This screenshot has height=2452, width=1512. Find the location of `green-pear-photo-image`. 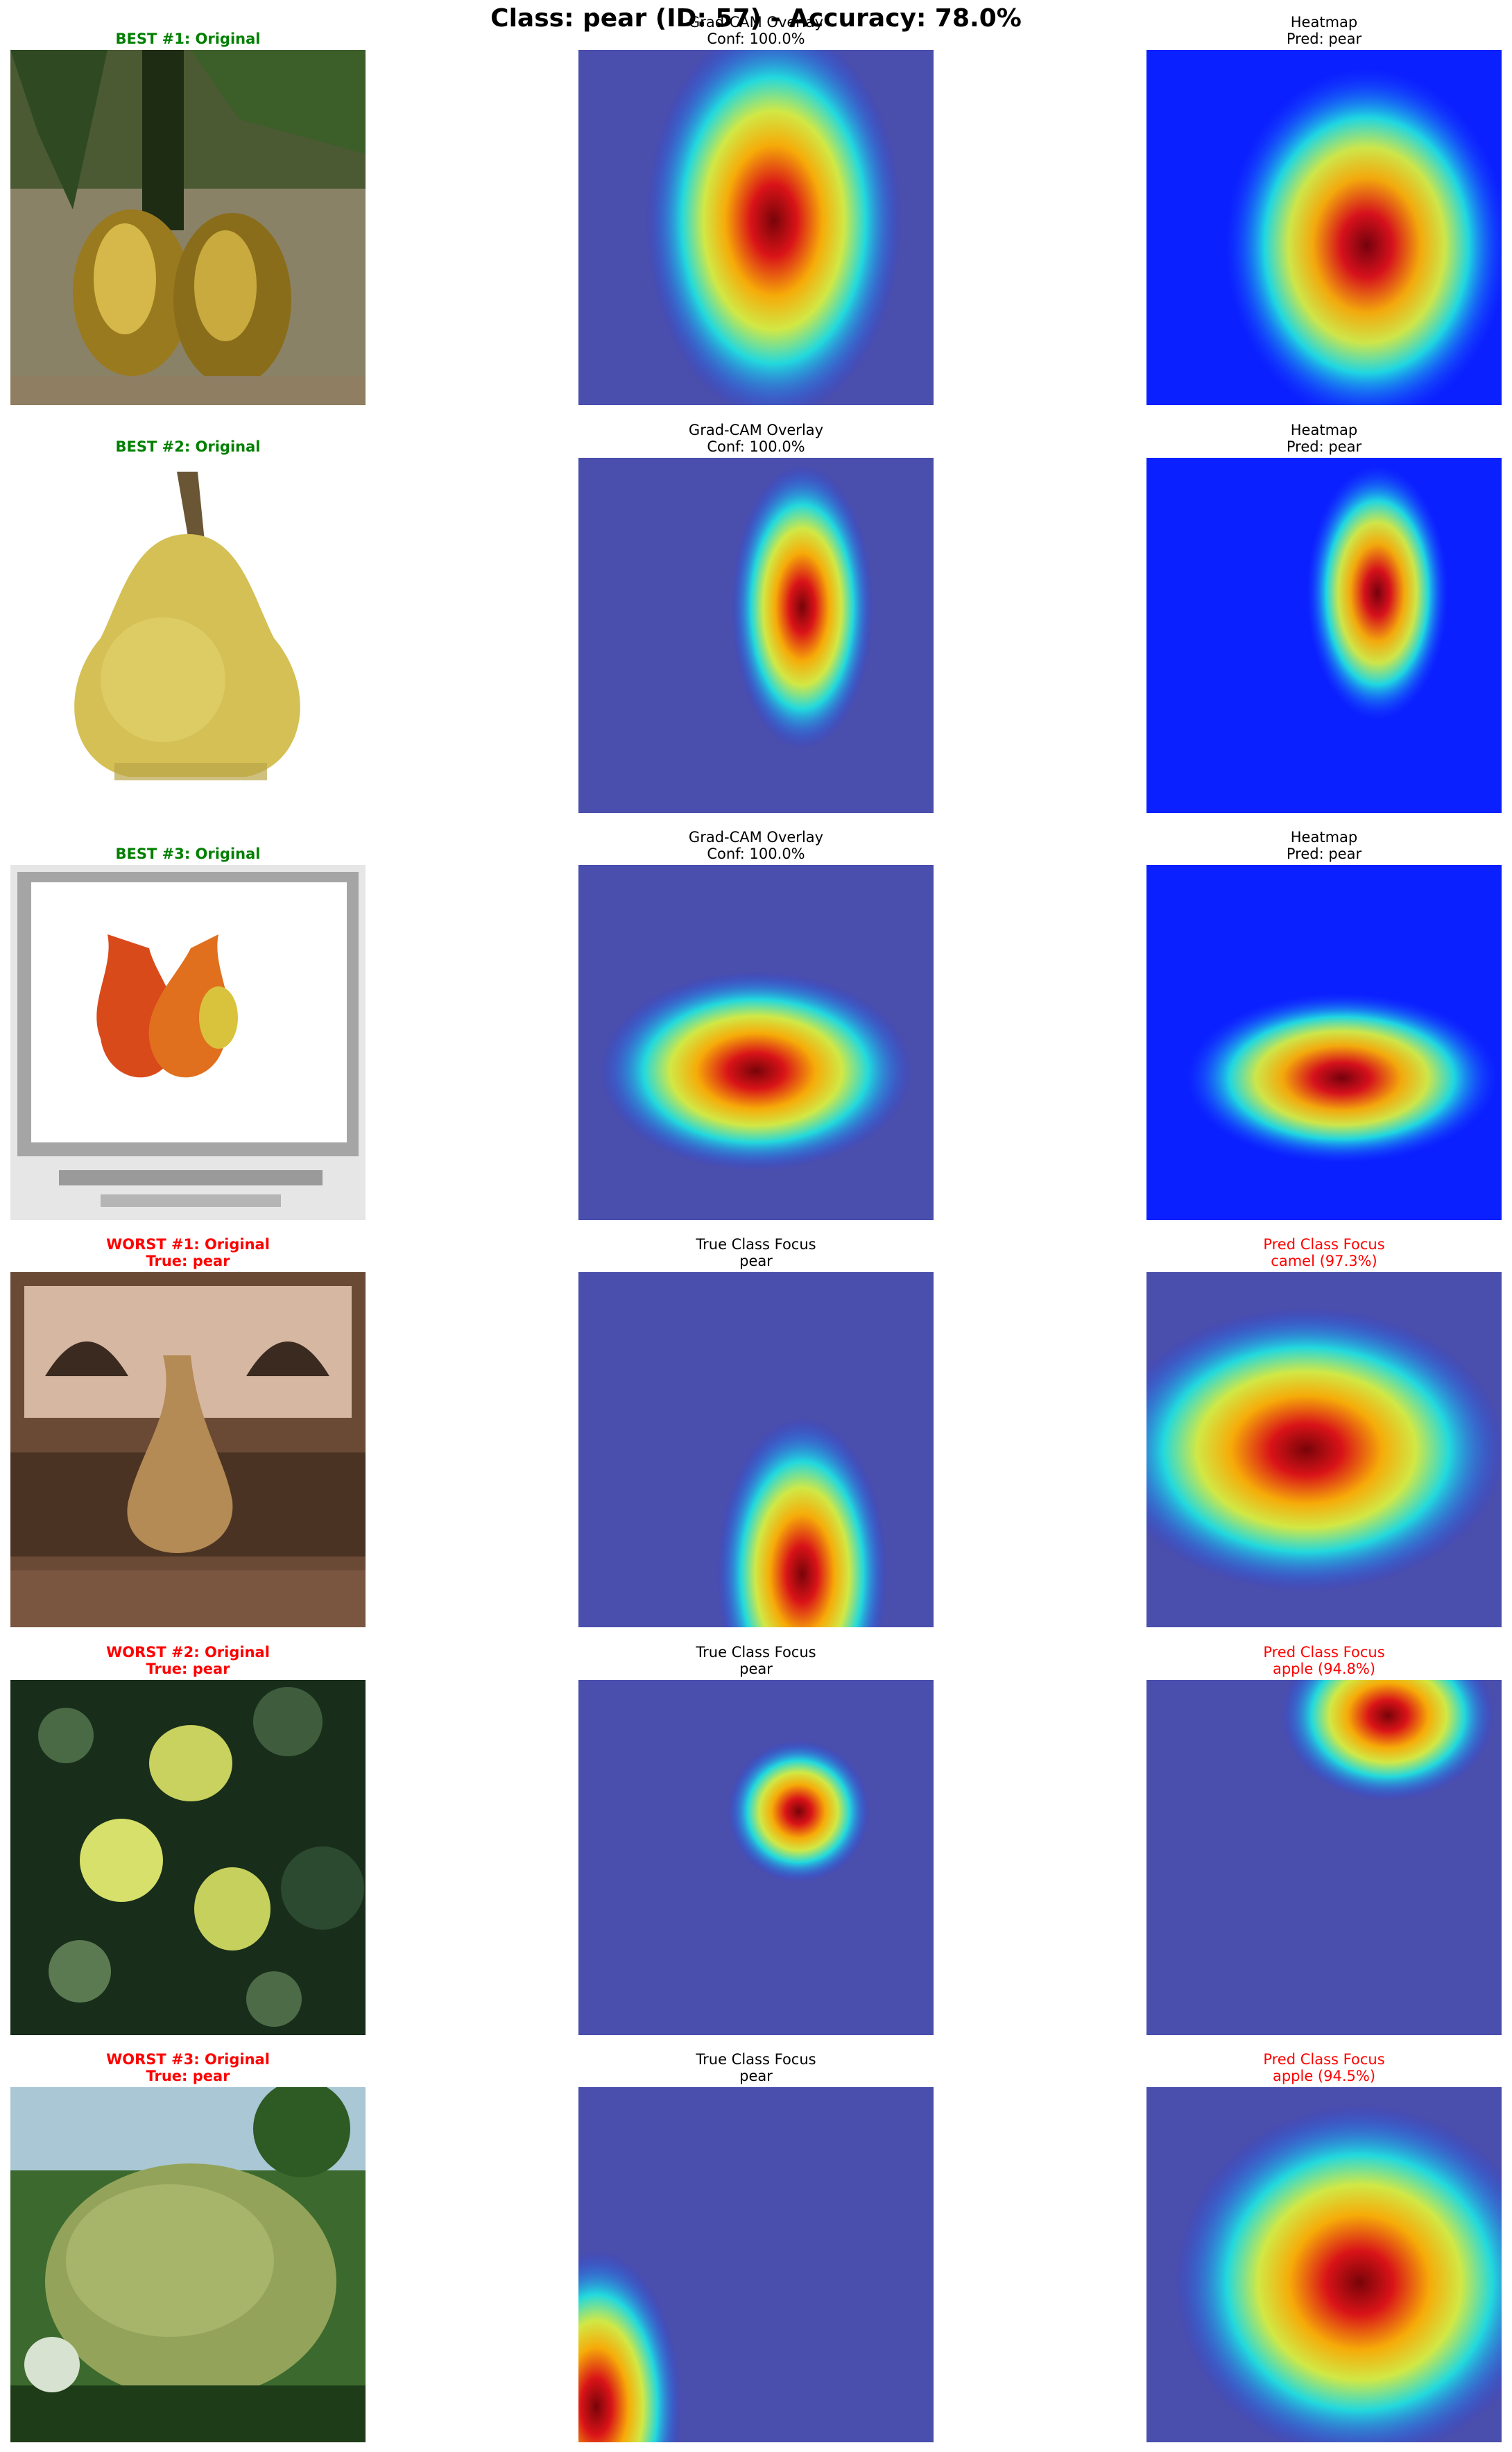

green-pear-photo-image is located at coordinates (188, 2264).